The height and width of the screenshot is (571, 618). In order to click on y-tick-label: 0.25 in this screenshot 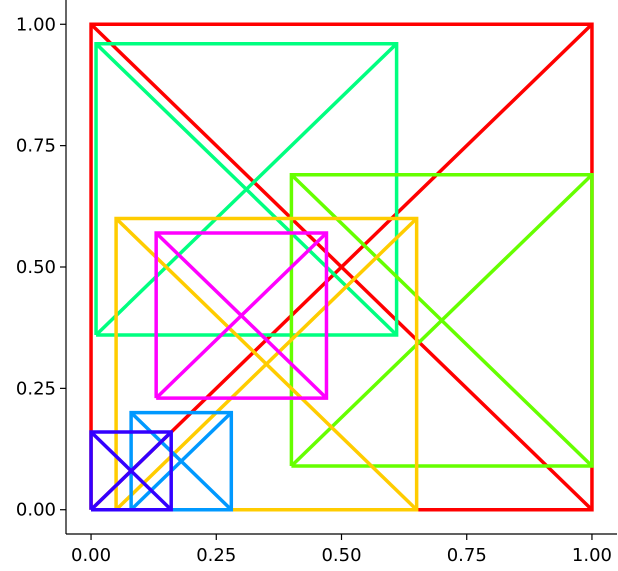, I will do `click(36, 388)`.